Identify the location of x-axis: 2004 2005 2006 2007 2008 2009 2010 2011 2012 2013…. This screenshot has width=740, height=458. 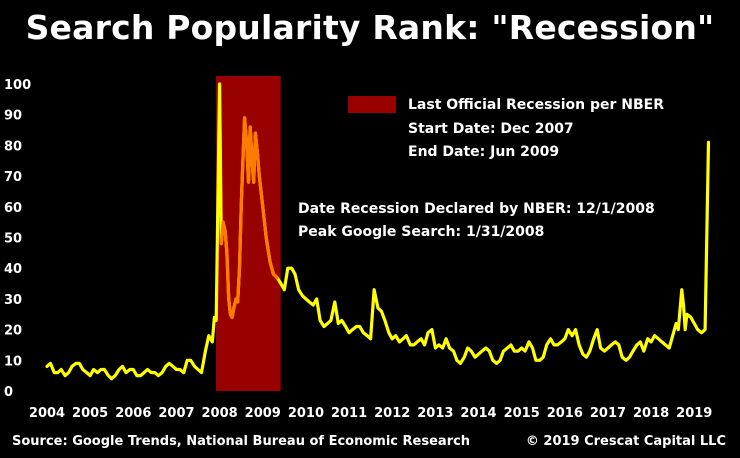
(370, 413).